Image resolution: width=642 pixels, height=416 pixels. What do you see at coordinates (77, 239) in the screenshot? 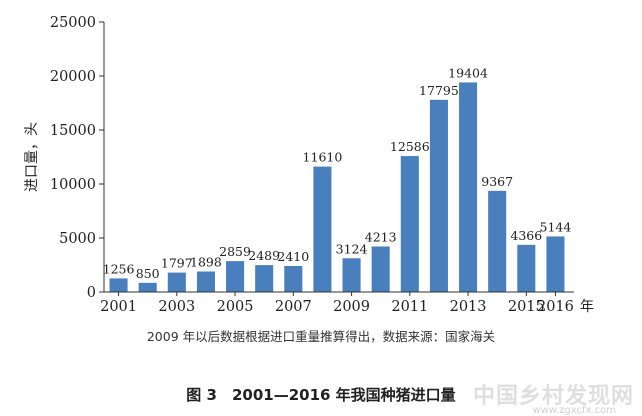
I see `y-tick-label-1: 5000` at bounding box center [77, 239].